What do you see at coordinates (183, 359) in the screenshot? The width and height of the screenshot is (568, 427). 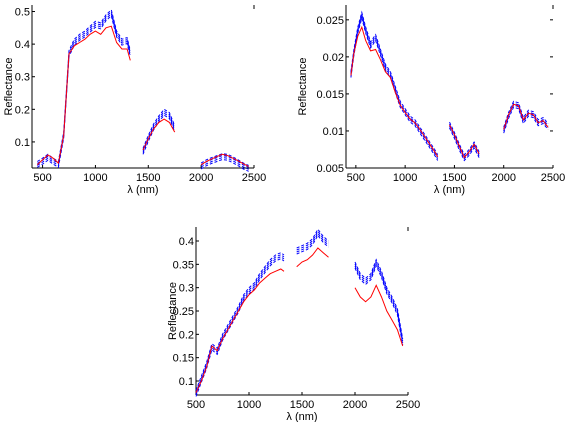 I see `y-tick-label: 0.15` at bounding box center [183, 359].